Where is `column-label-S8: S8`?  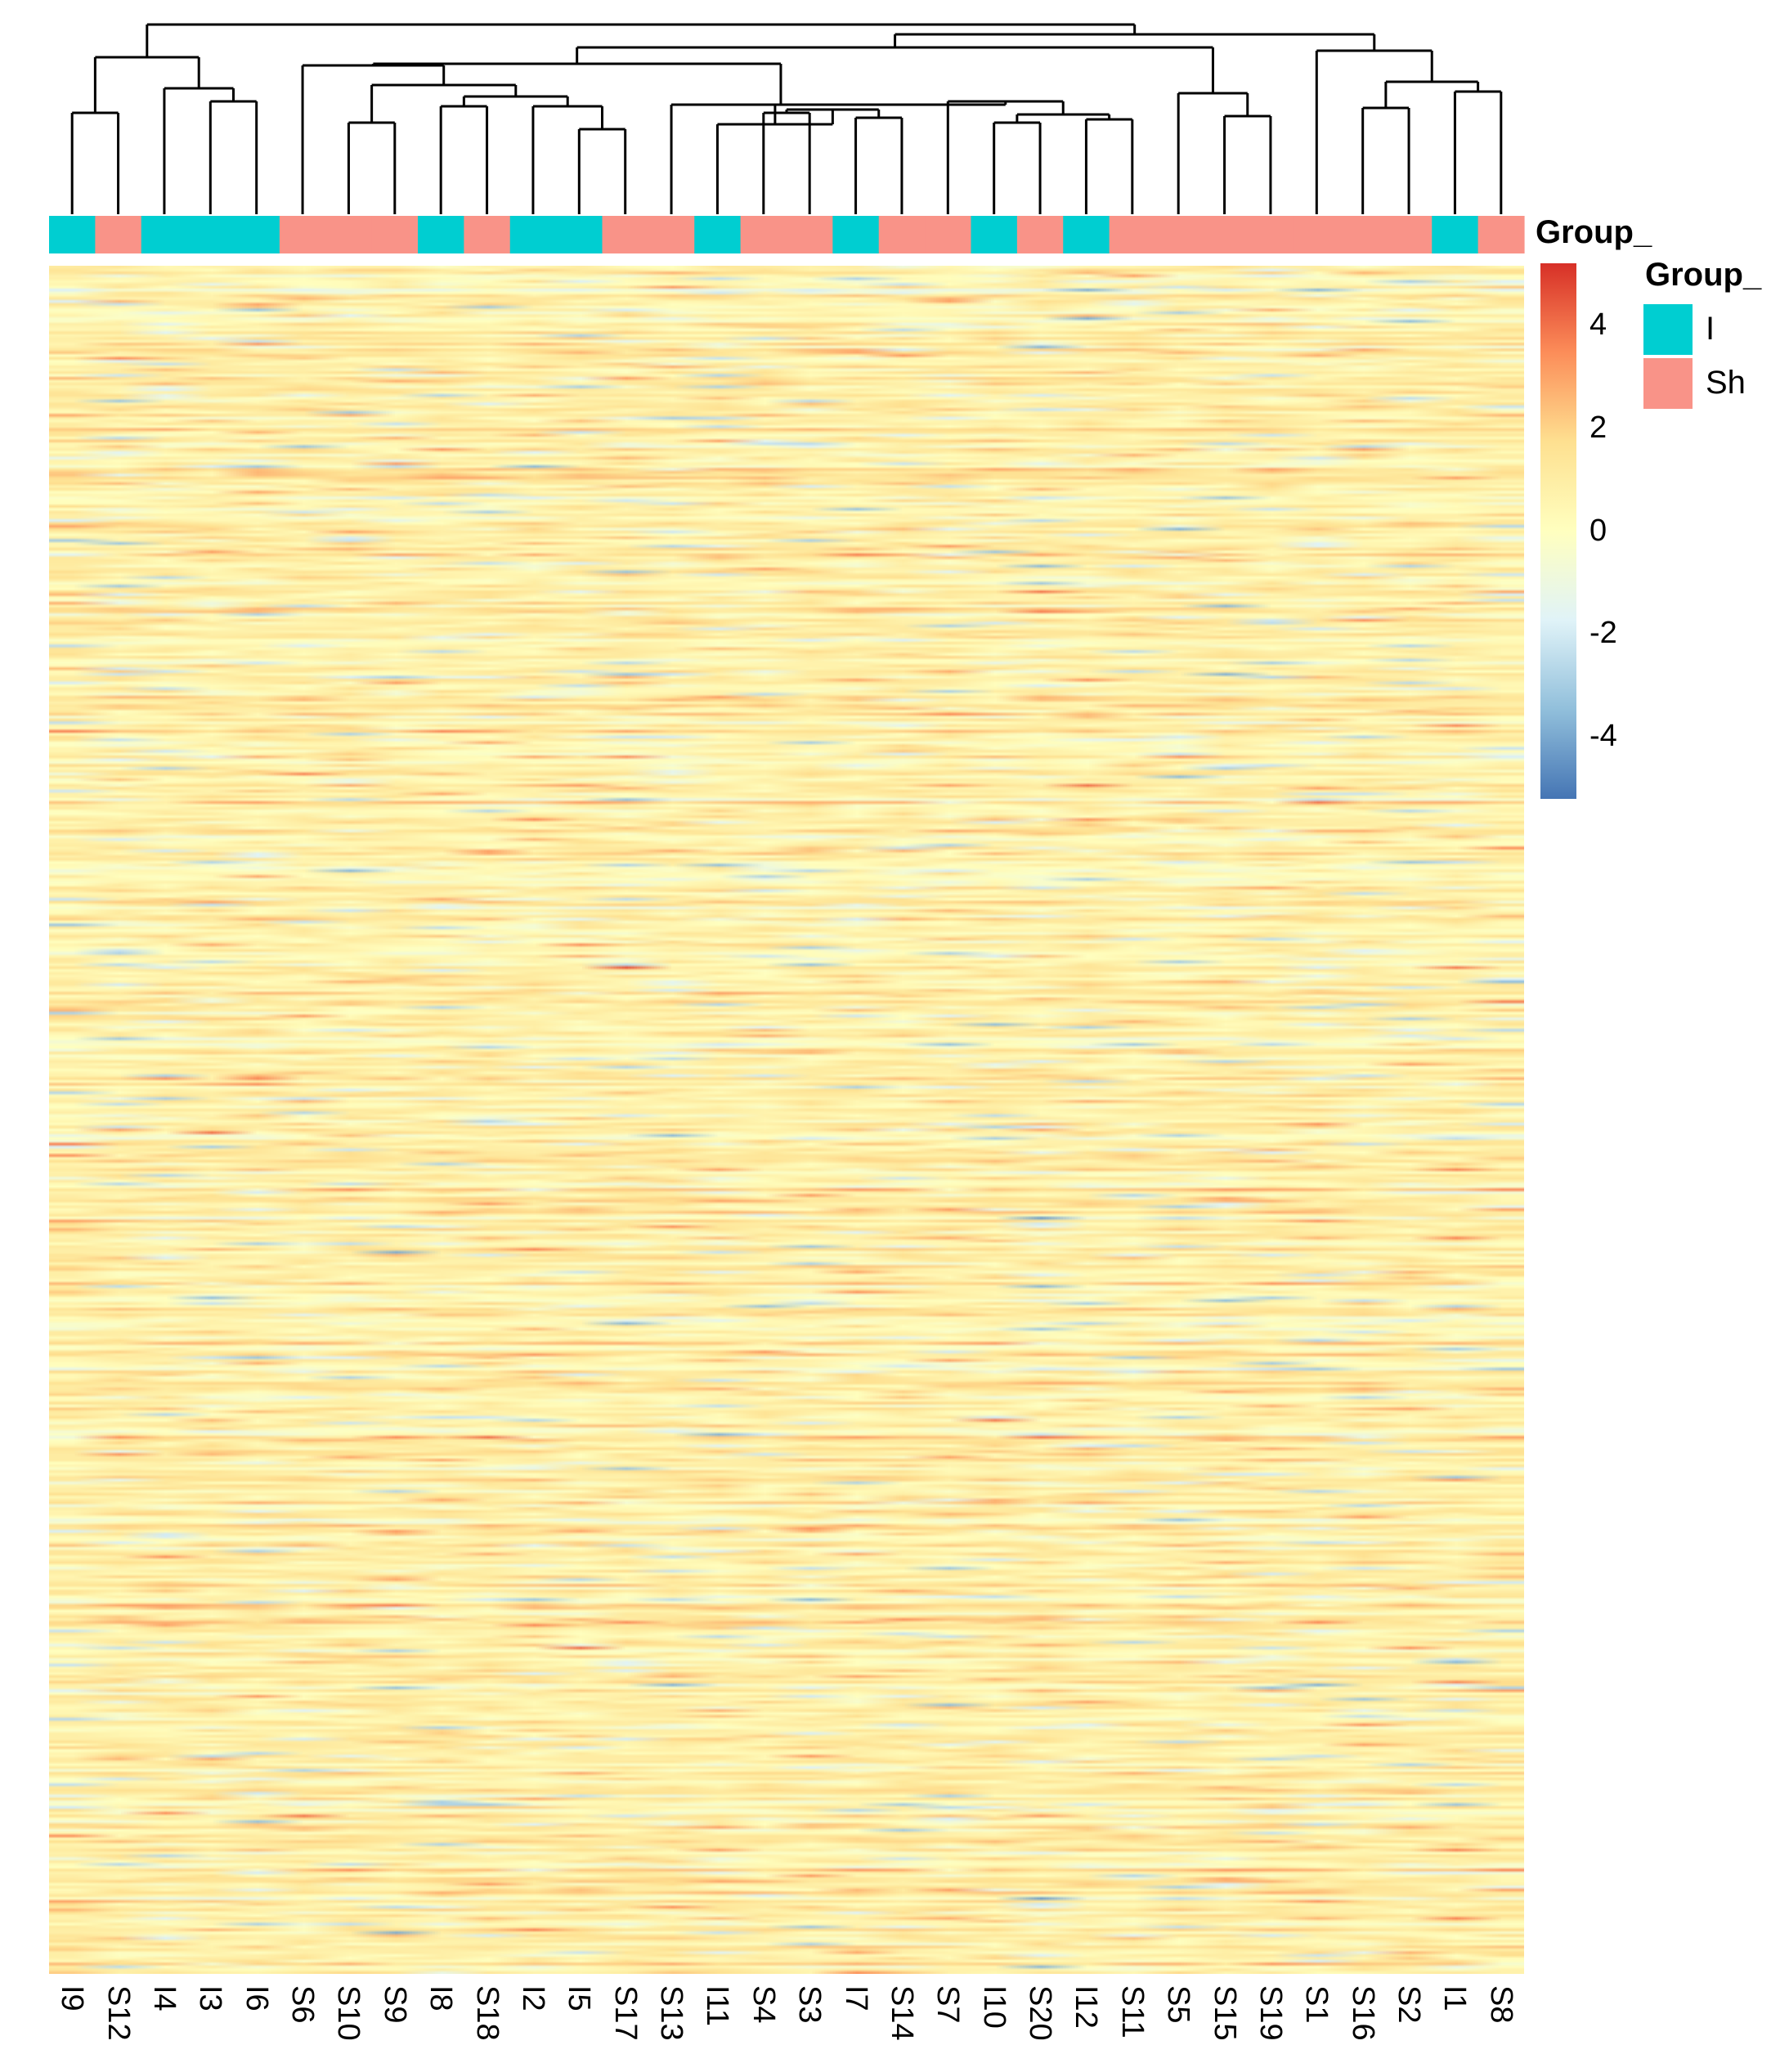 column-label-S8: S8 is located at coordinates (1500, 2005).